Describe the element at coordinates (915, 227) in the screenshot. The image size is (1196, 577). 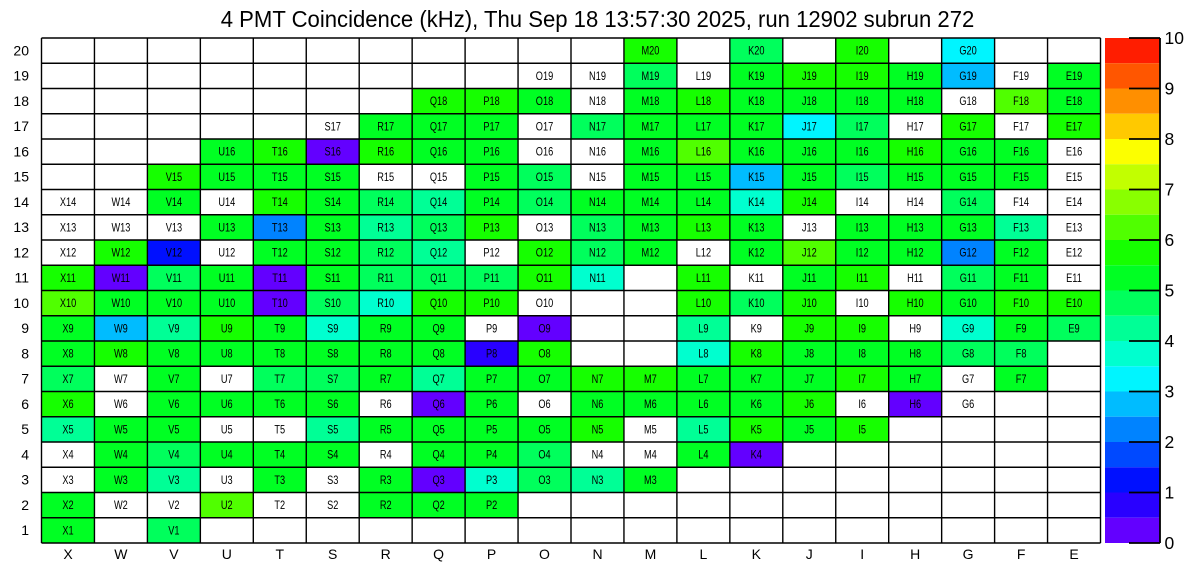
I see `svg-text: H13` at that location.